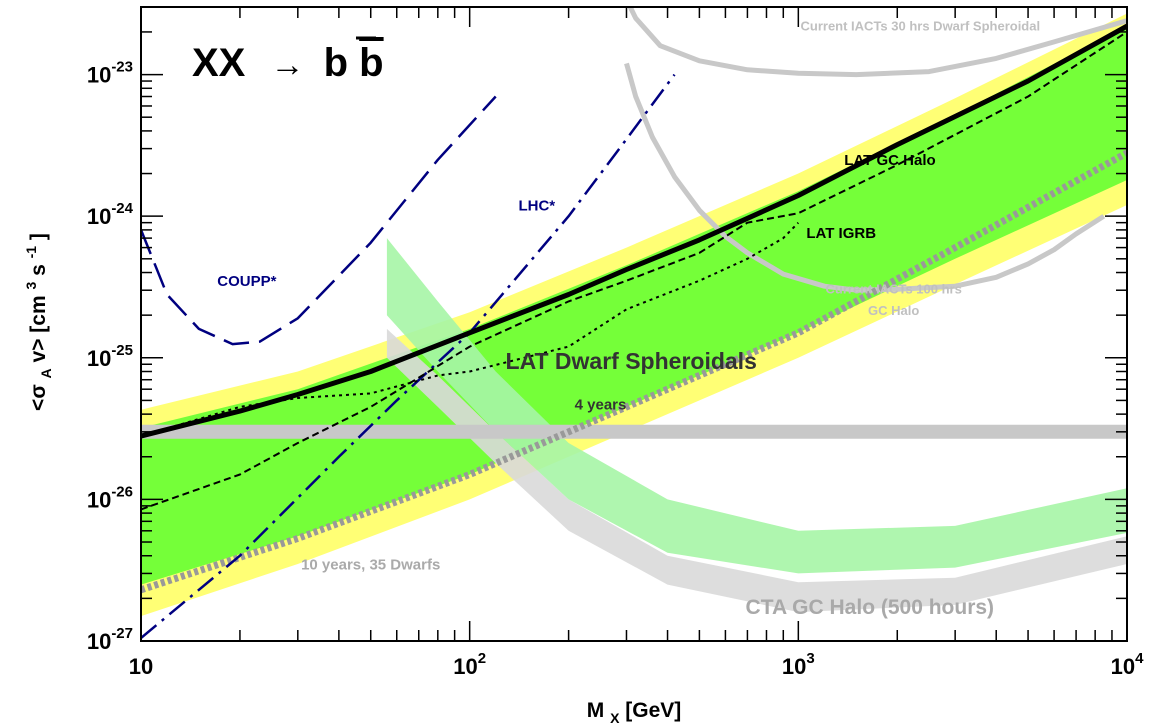  What do you see at coordinates (601, 405) in the screenshot?
I see `annotation-4-years: 4 years` at bounding box center [601, 405].